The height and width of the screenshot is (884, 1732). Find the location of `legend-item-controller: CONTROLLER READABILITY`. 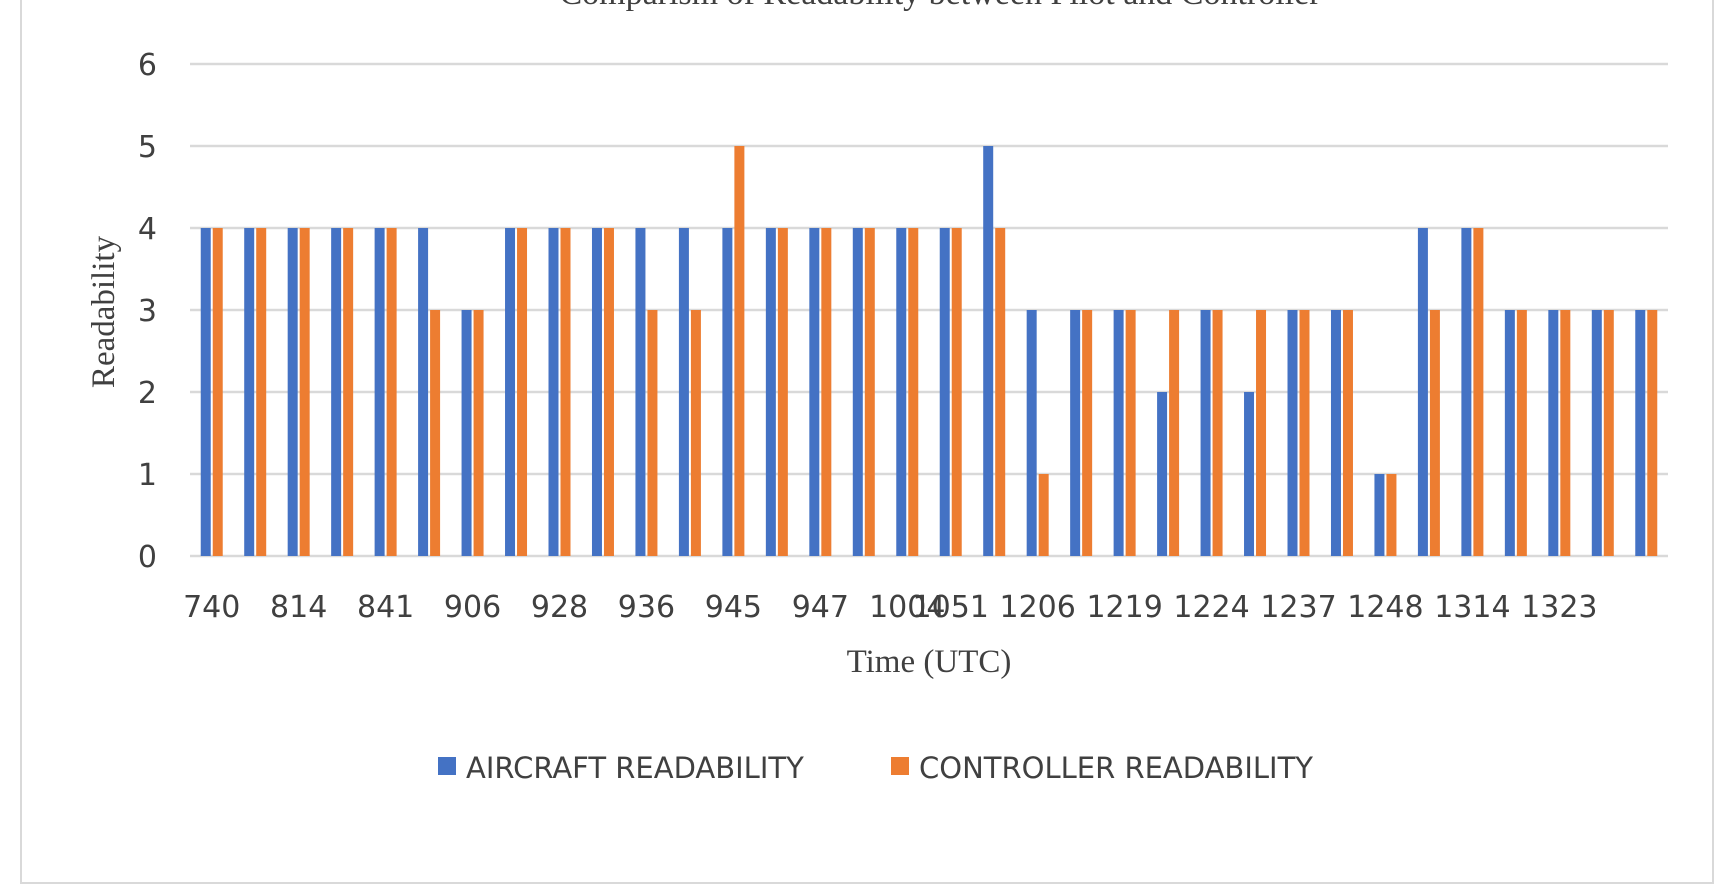

legend-item-controller: CONTROLLER READABILITY is located at coordinates (1102, 768).